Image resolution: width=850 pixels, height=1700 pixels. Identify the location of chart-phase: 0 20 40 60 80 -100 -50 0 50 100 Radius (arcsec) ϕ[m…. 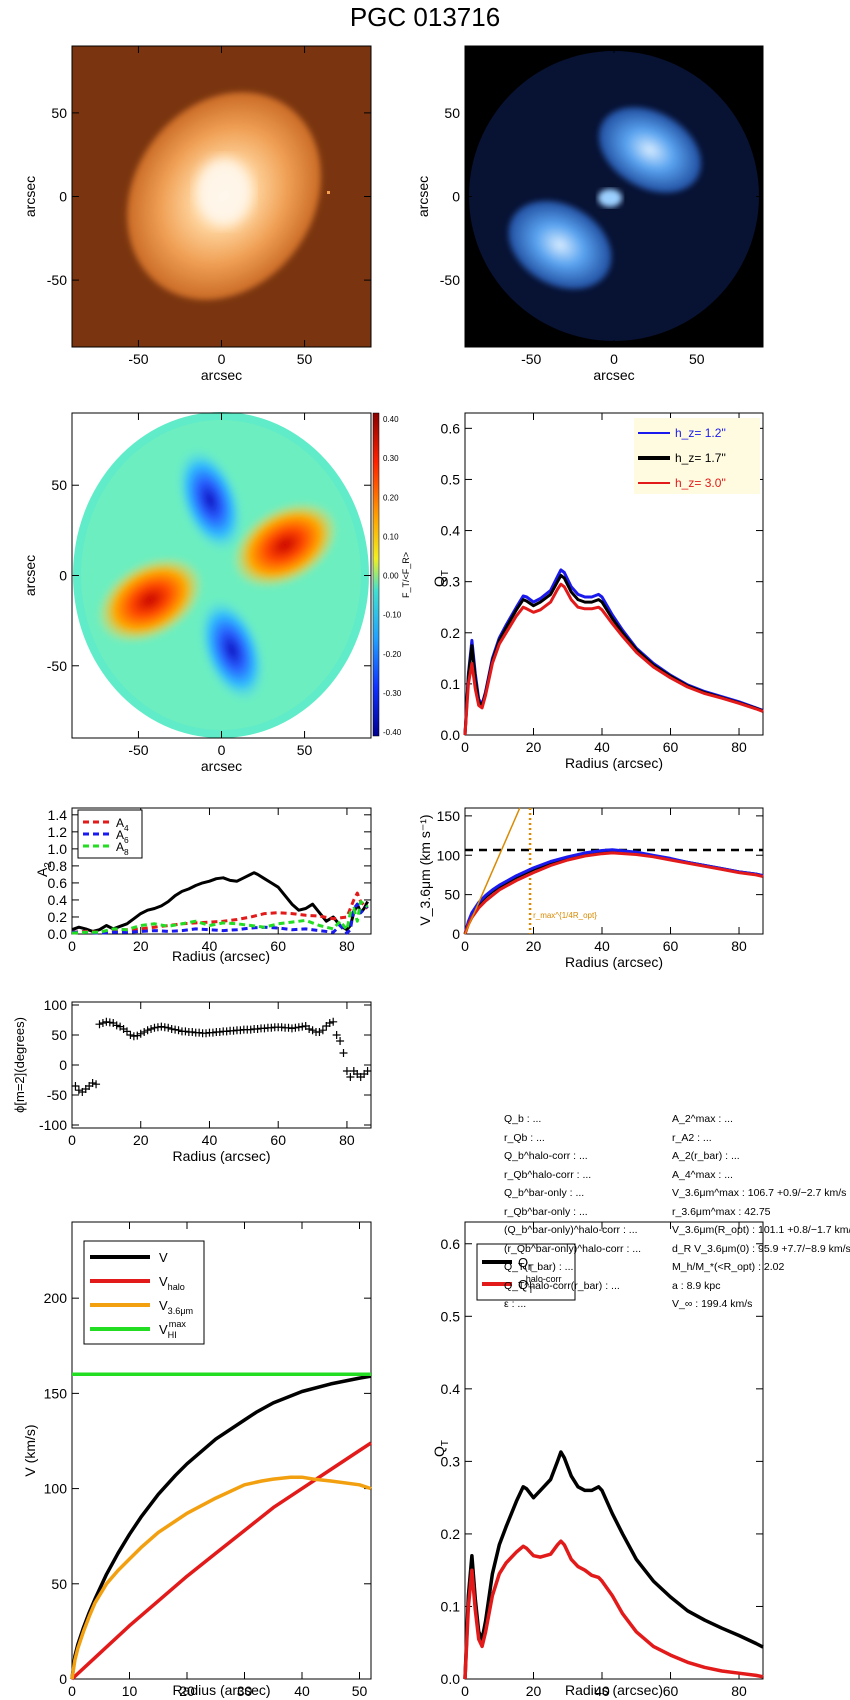
(192, 1080).